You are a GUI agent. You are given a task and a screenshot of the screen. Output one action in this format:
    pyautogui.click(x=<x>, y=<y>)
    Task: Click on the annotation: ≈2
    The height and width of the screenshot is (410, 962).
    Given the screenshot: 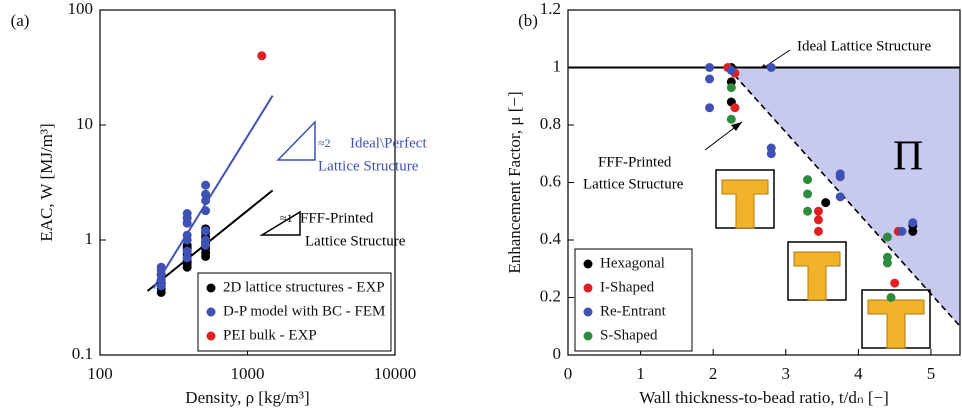 What is the action you would take?
    pyautogui.click(x=324, y=143)
    